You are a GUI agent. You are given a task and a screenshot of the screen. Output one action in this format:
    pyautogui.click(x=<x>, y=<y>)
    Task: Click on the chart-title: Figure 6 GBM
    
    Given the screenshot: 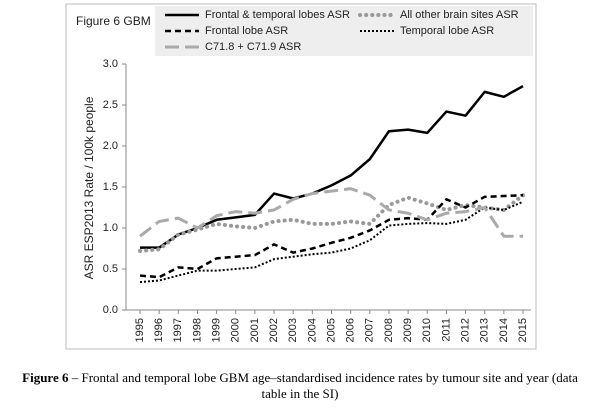 What is the action you would take?
    pyautogui.click(x=113, y=21)
    